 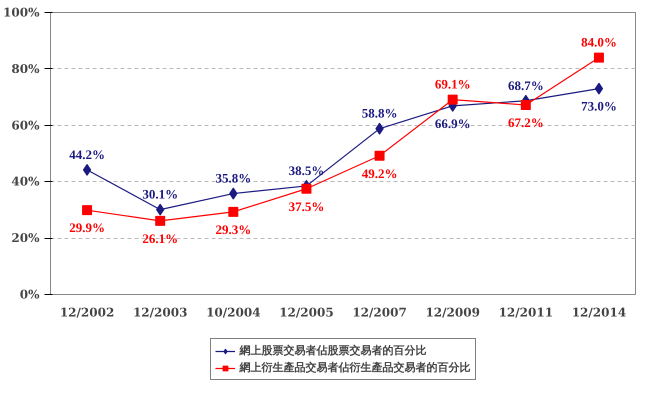 I want to click on data-label: 58.8%, so click(x=380, y=113).